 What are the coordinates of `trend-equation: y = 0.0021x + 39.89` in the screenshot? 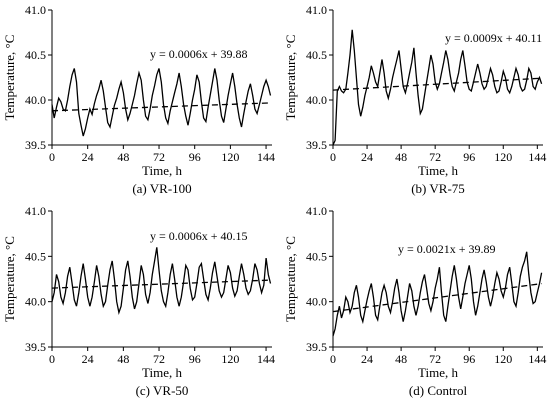 It's located at (447, 249).